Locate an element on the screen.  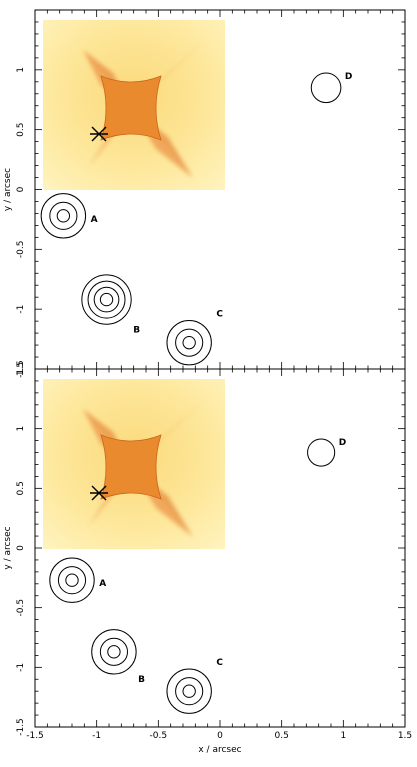
x-tick-label: -1.5 is located at coordinates (35, 736).